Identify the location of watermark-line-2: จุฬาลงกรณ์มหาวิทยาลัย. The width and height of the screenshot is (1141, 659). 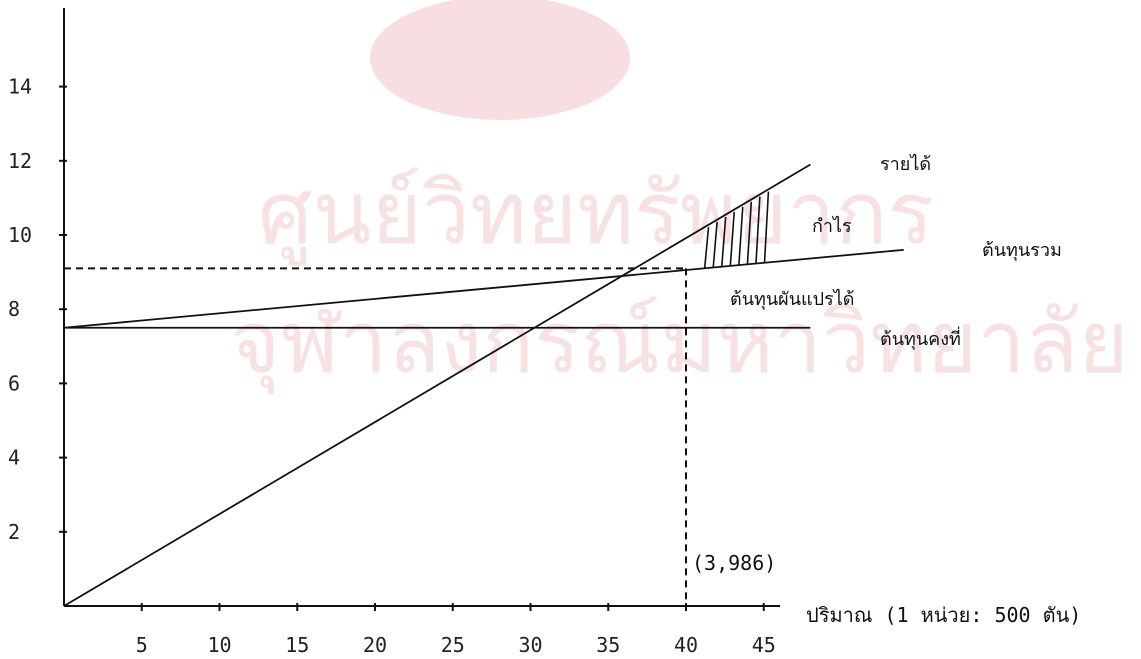
(679, 344).